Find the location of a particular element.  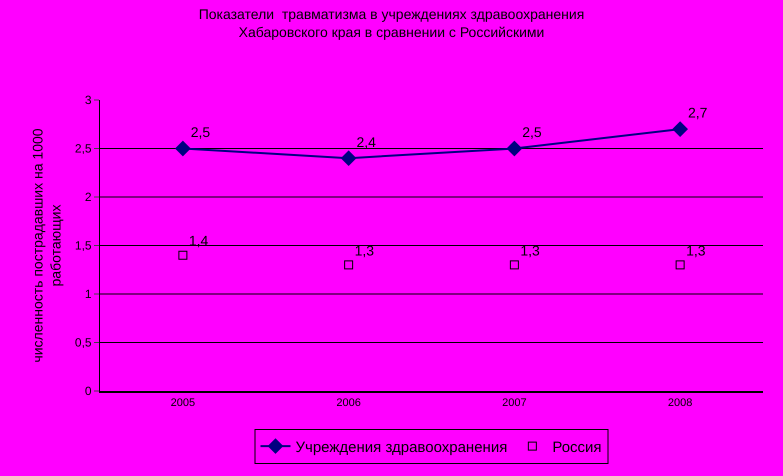

data-label: 2,7 is located at coordinates (698, 112).